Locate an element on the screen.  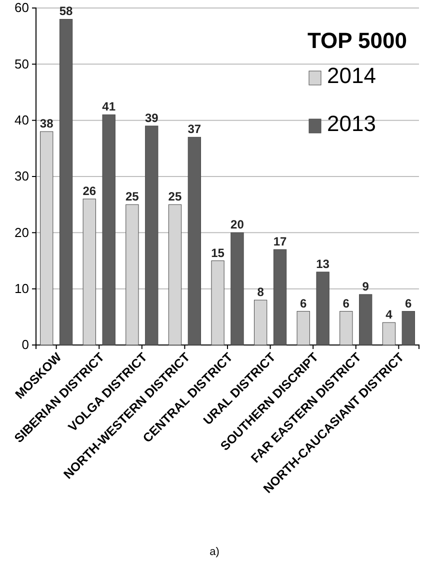
data-label: 15 is located at coordinates (218, 253).